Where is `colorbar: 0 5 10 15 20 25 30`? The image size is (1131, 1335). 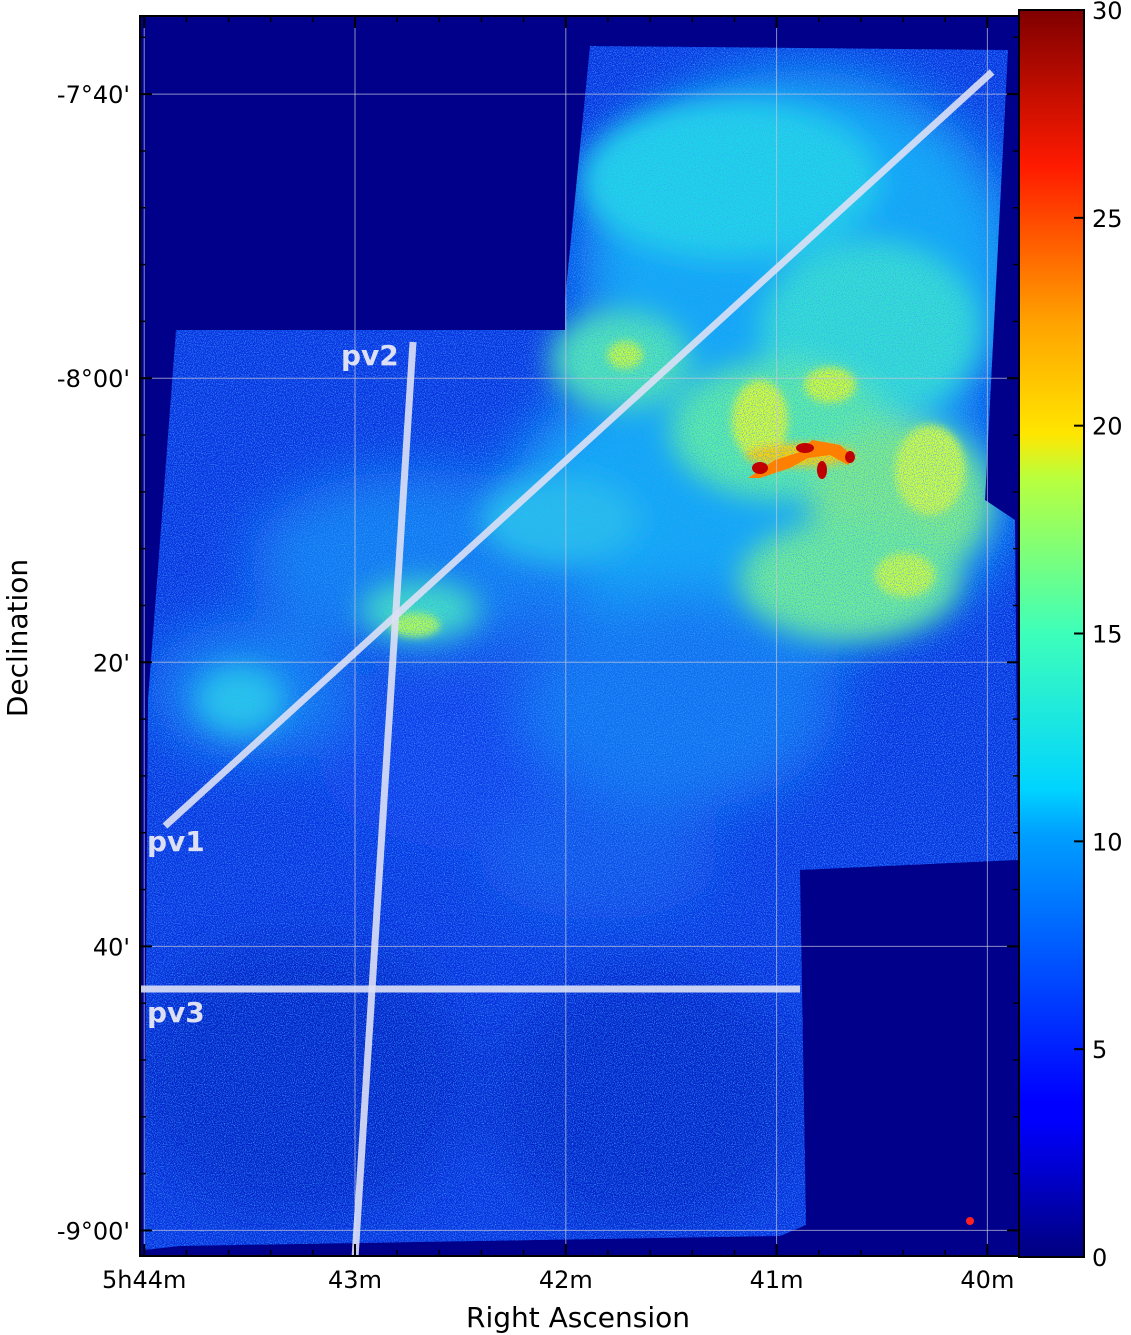 colorbar: 0 5 10 15 20 25 30 is located at coordinates (1070, 636).